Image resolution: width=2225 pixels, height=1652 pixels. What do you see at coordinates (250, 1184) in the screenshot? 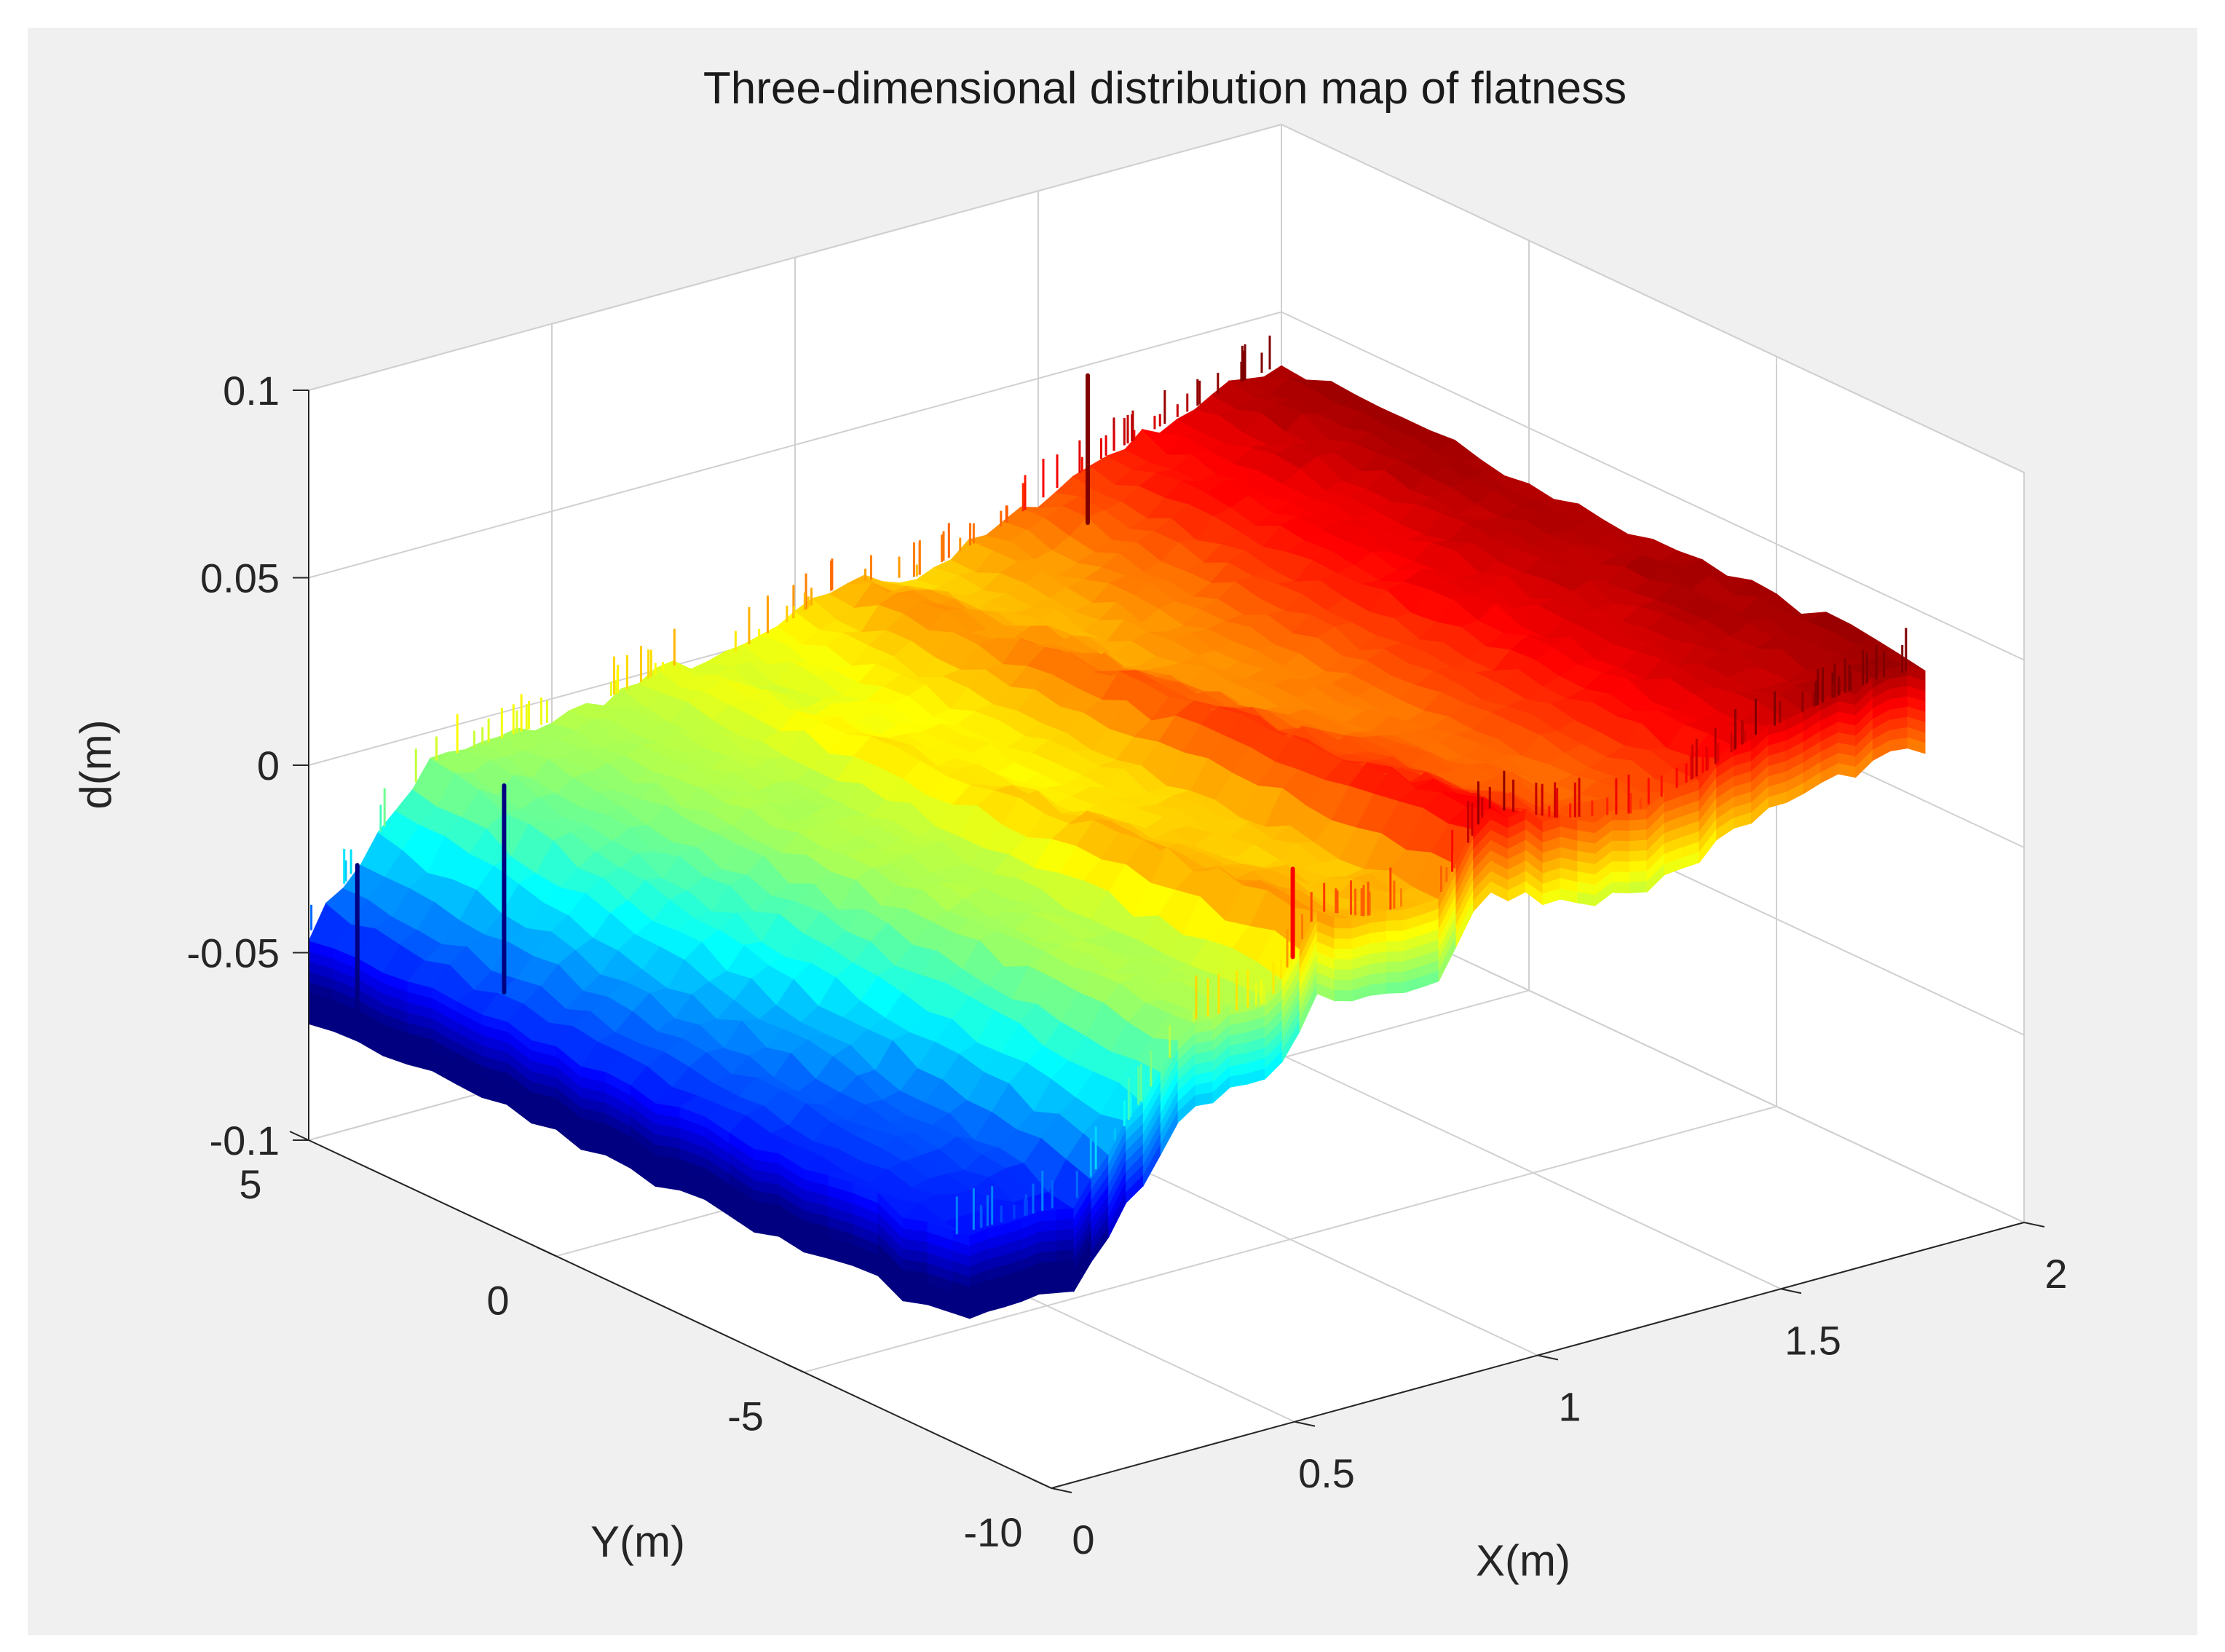
I see `y-tick-label: 5` at bounding box center [250, 1184].